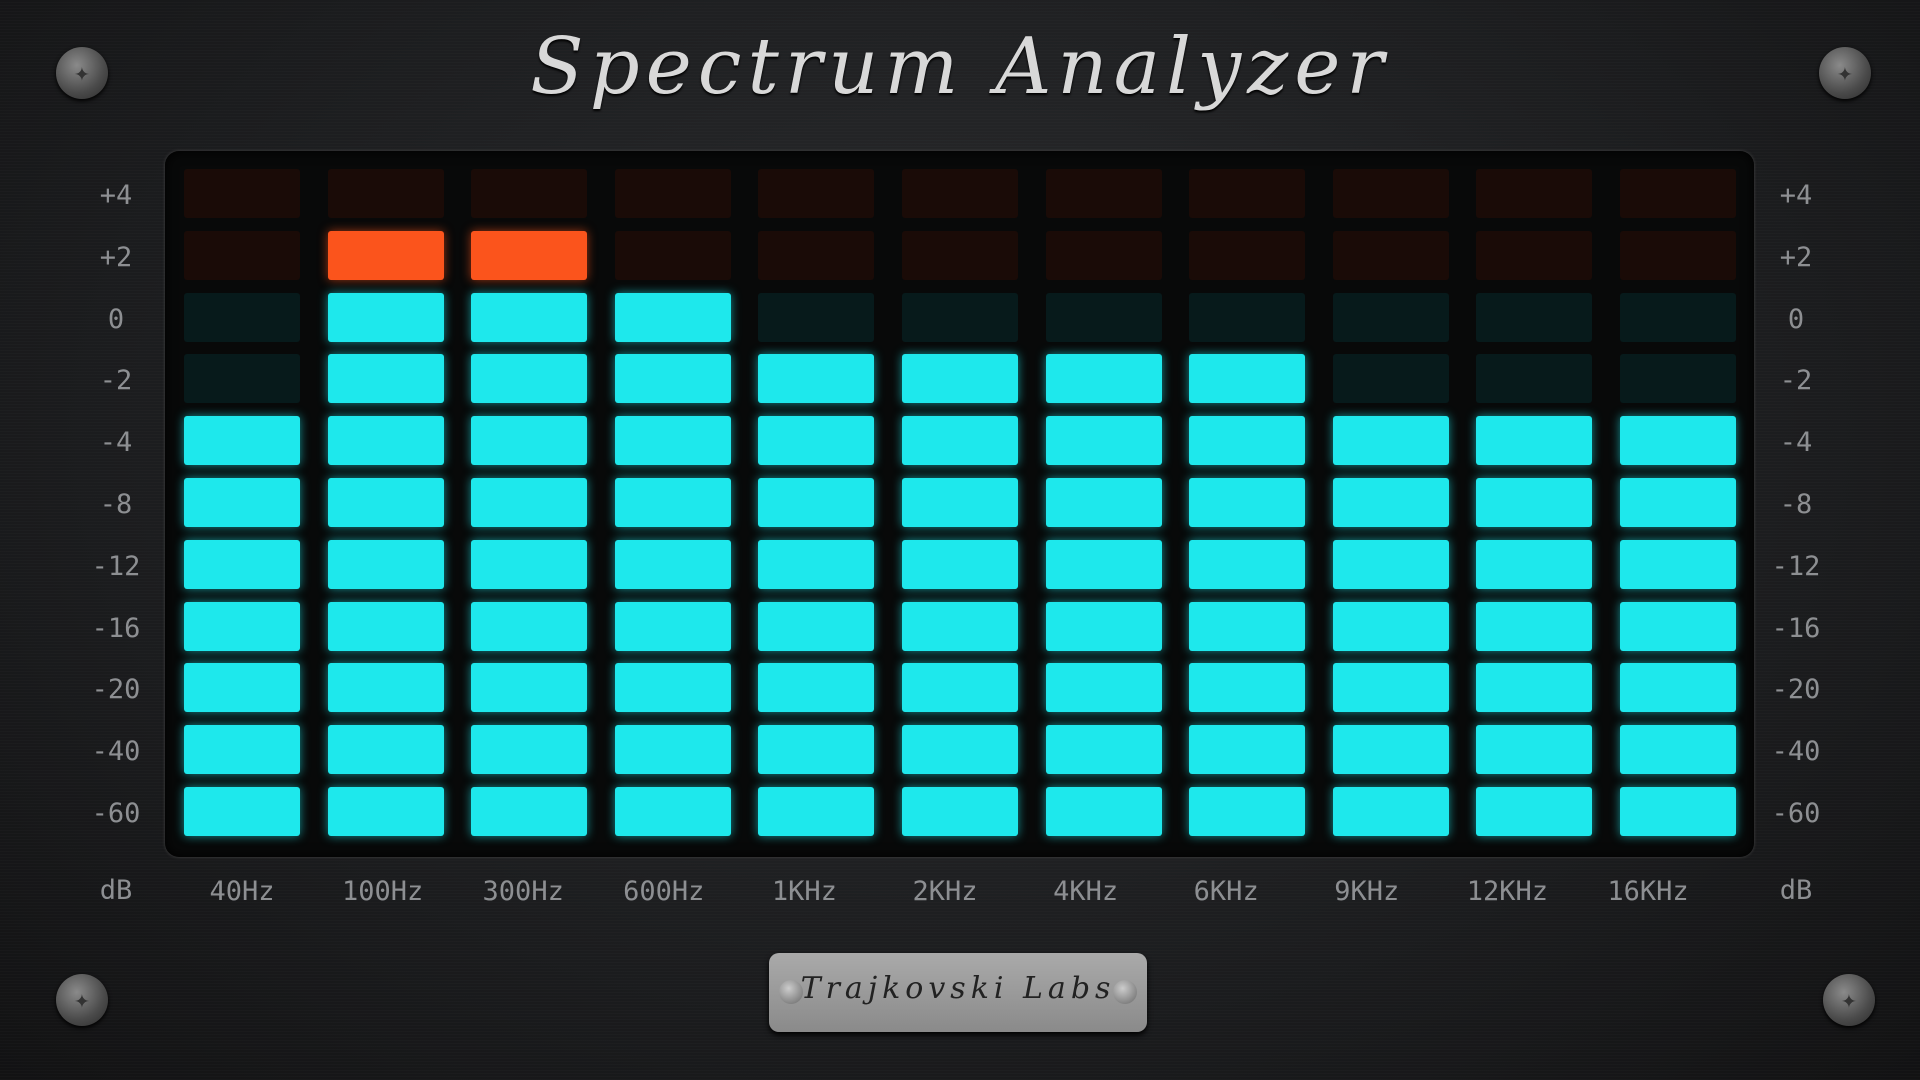 The width and height of the screenshot is (1920, 1080). What do you see at coordinates (1796, 504) in the screenshot?
I see `y-tick-label-right: -8` at bounding box center [1796, 504].